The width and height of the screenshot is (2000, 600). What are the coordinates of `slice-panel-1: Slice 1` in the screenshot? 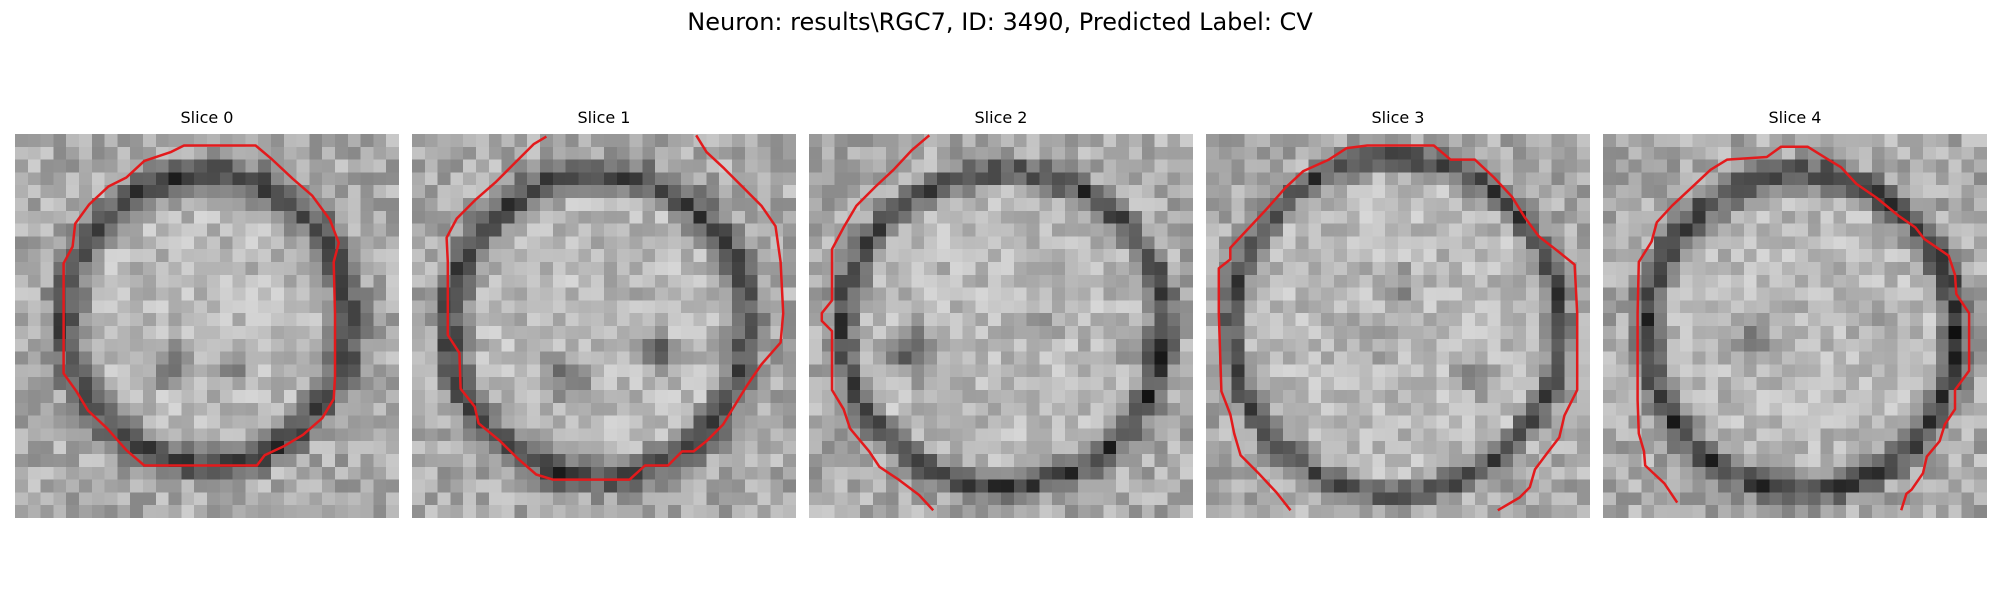 It's located at (604, 312).